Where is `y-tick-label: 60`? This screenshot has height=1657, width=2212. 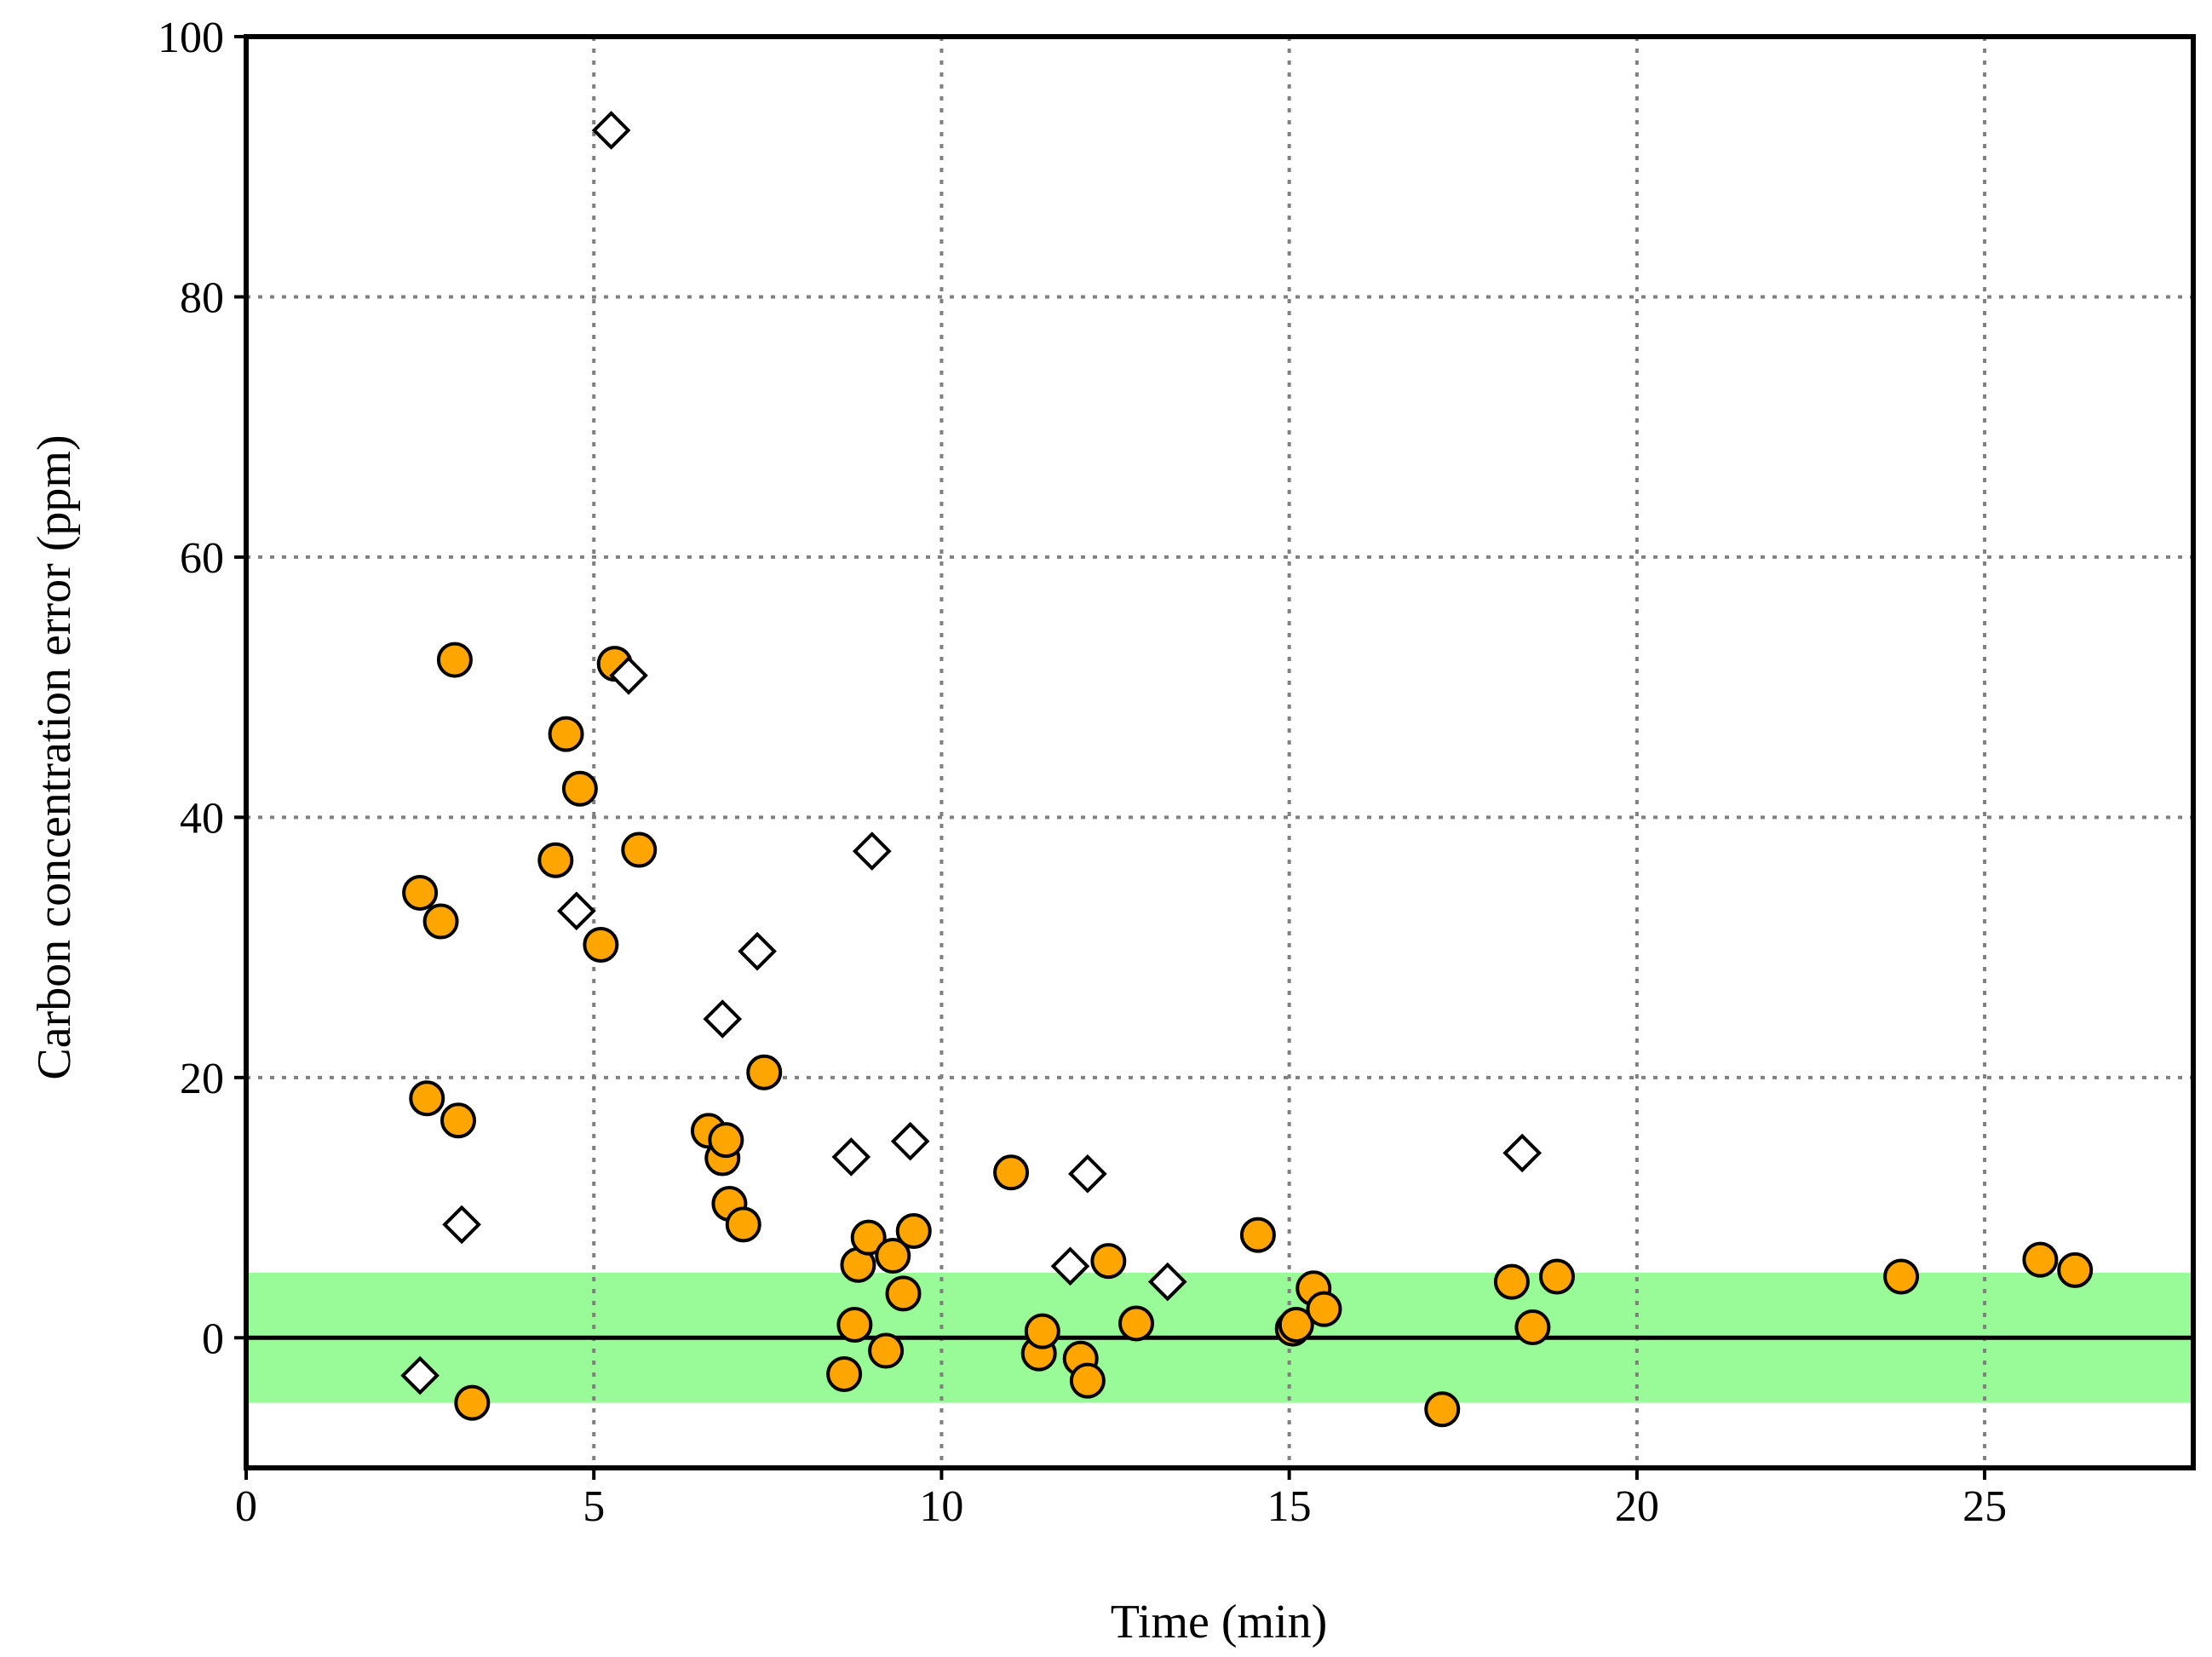 y-tick-label: 60 is located at coordinates (202, 558).